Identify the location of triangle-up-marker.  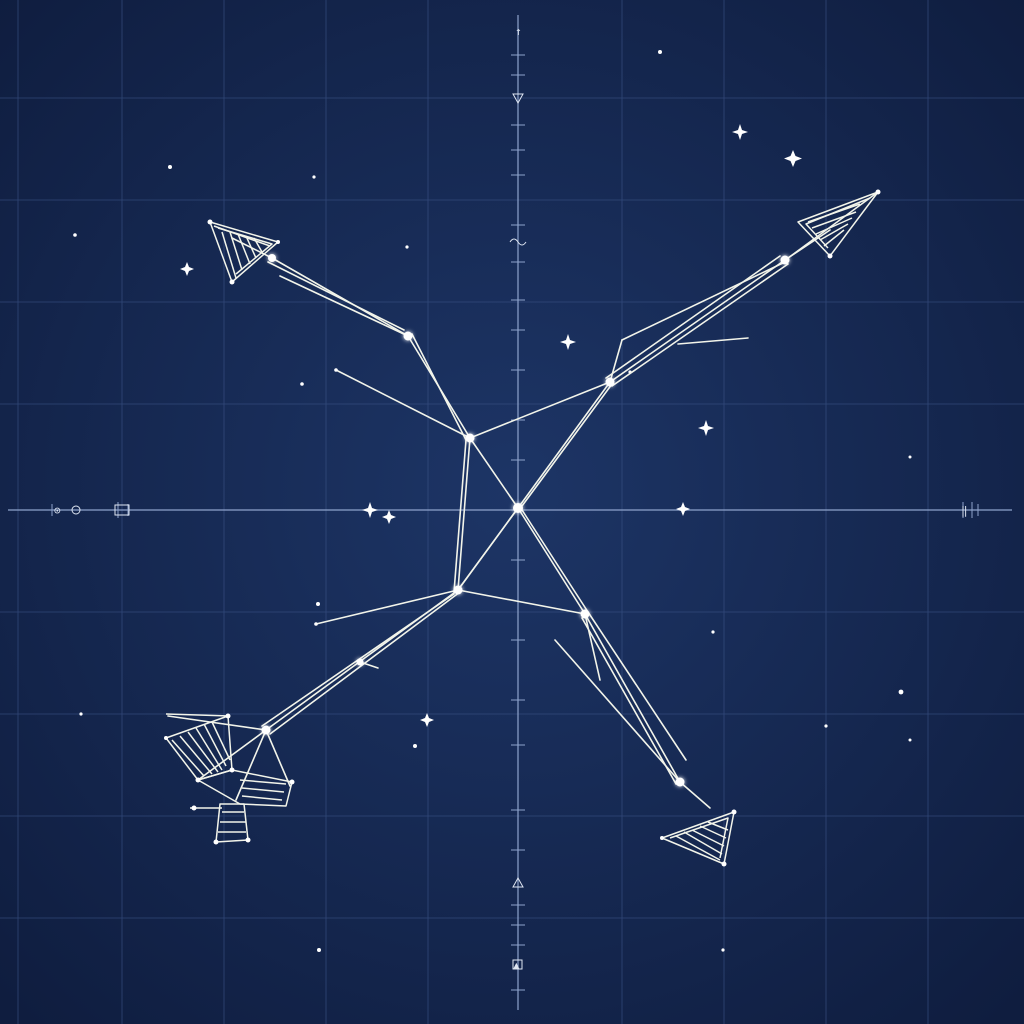
(518, 882).